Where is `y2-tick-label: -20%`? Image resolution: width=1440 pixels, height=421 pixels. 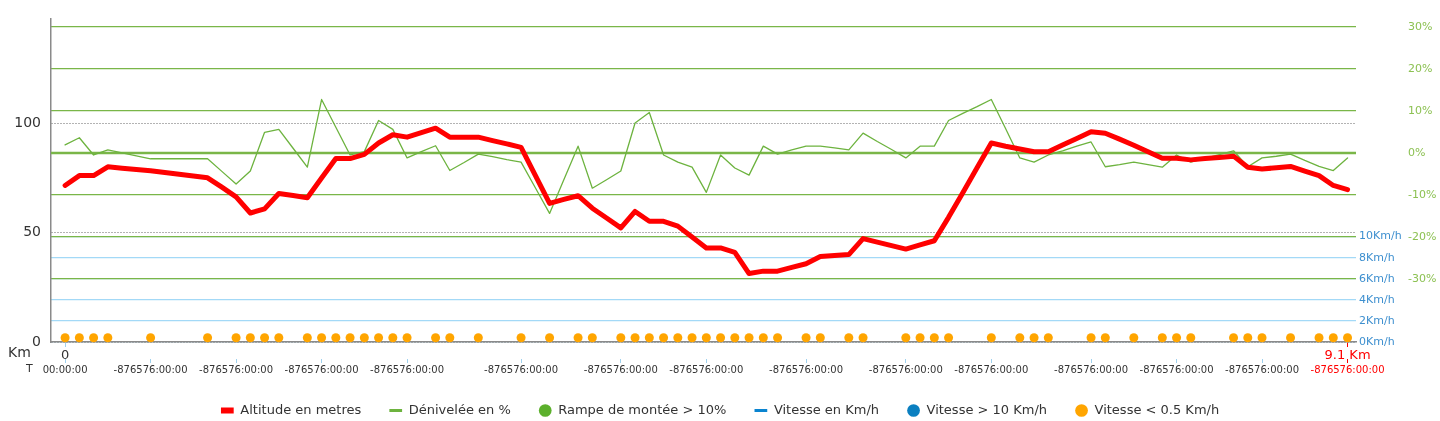 y2-tick-label: -20% is located at coordinates (1422, 236).